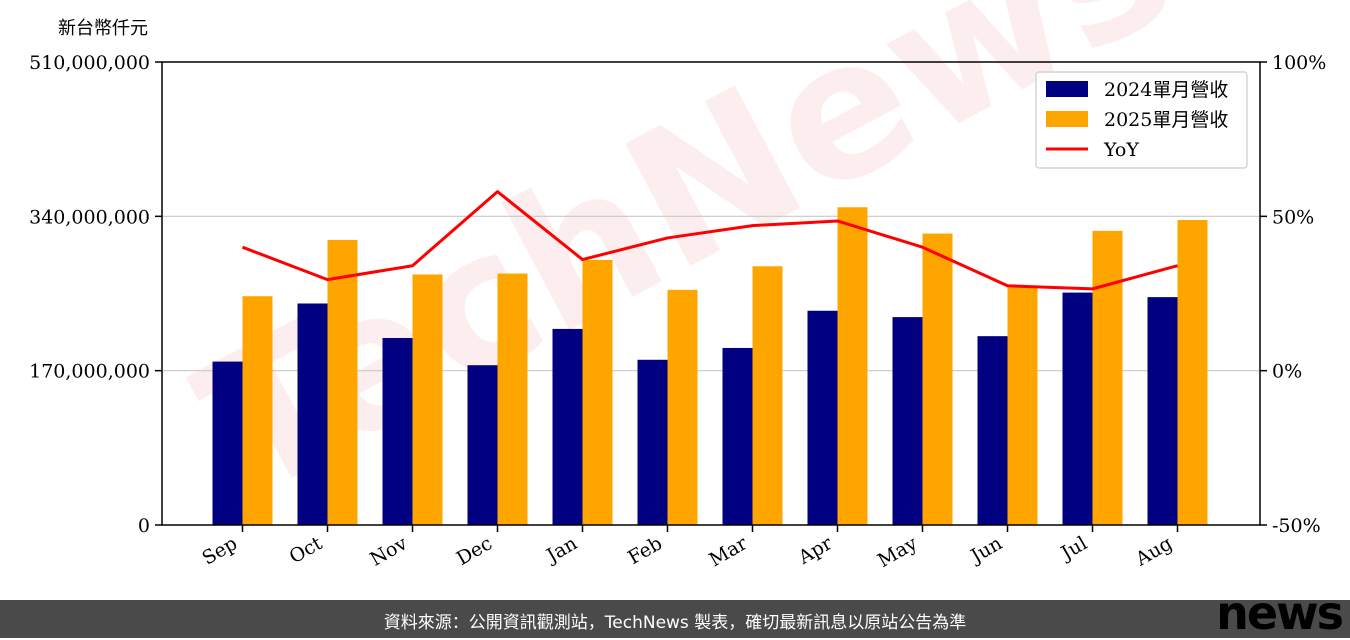 This screenshot has height=640, width=1350. What do you see at coordinates (1293, 217) in the screenshot?
I see `y2-tick-label: 50%` at bounding box center [1293, 217].